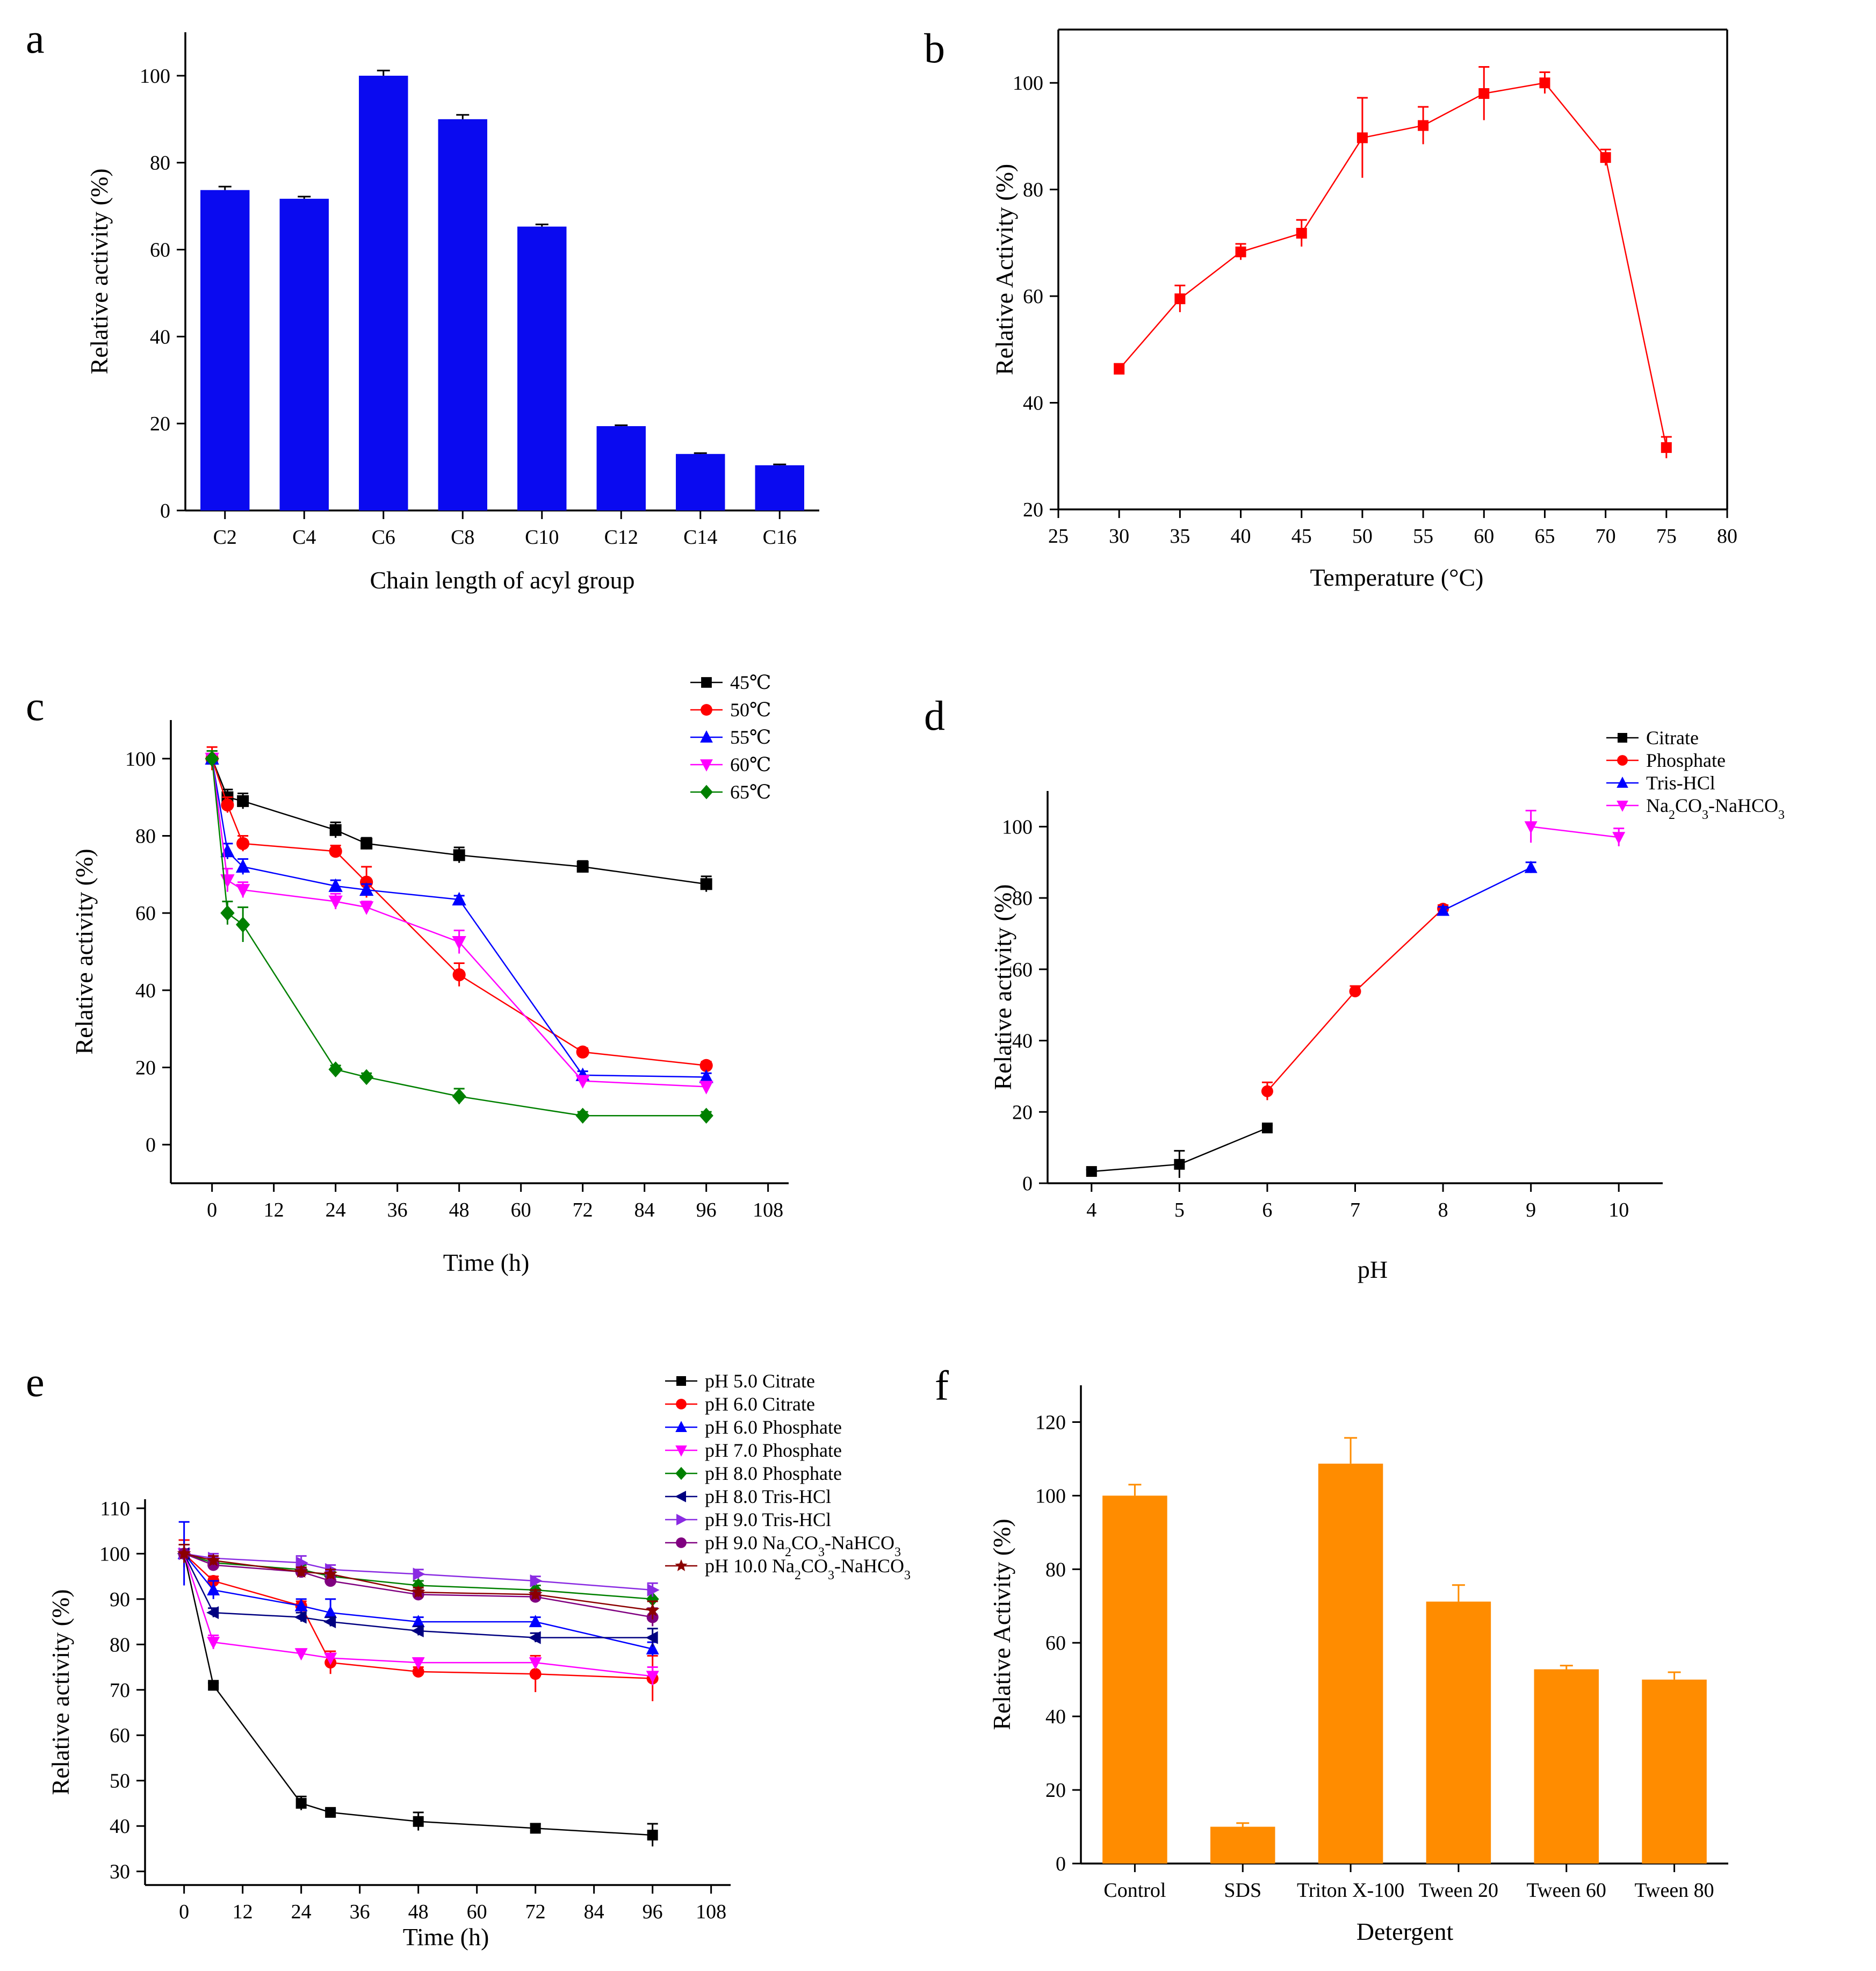  What do you see at coordinates (336, 1210) in the screenshot?
I see `x-tick-label: 24` at bounding box center [336, 1210].